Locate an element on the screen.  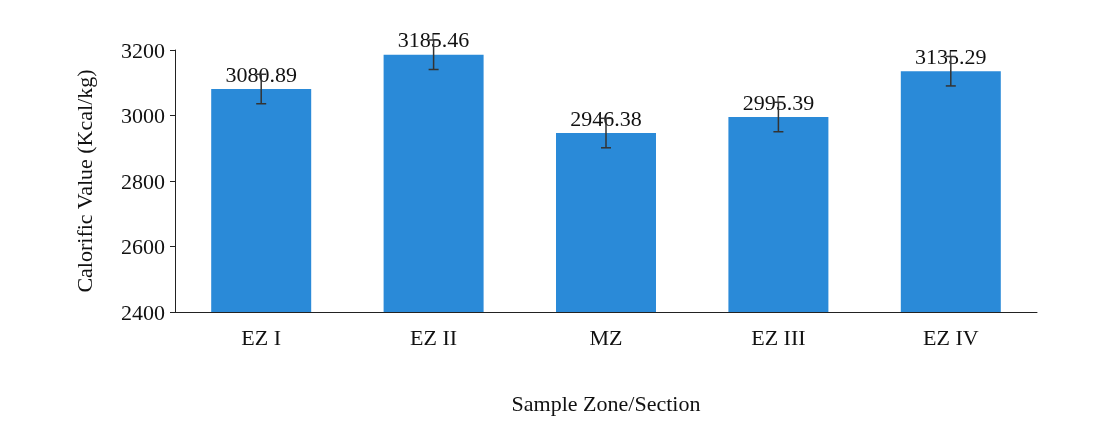
x-tick-label: EZ IV is located at coordinates (951, 337).